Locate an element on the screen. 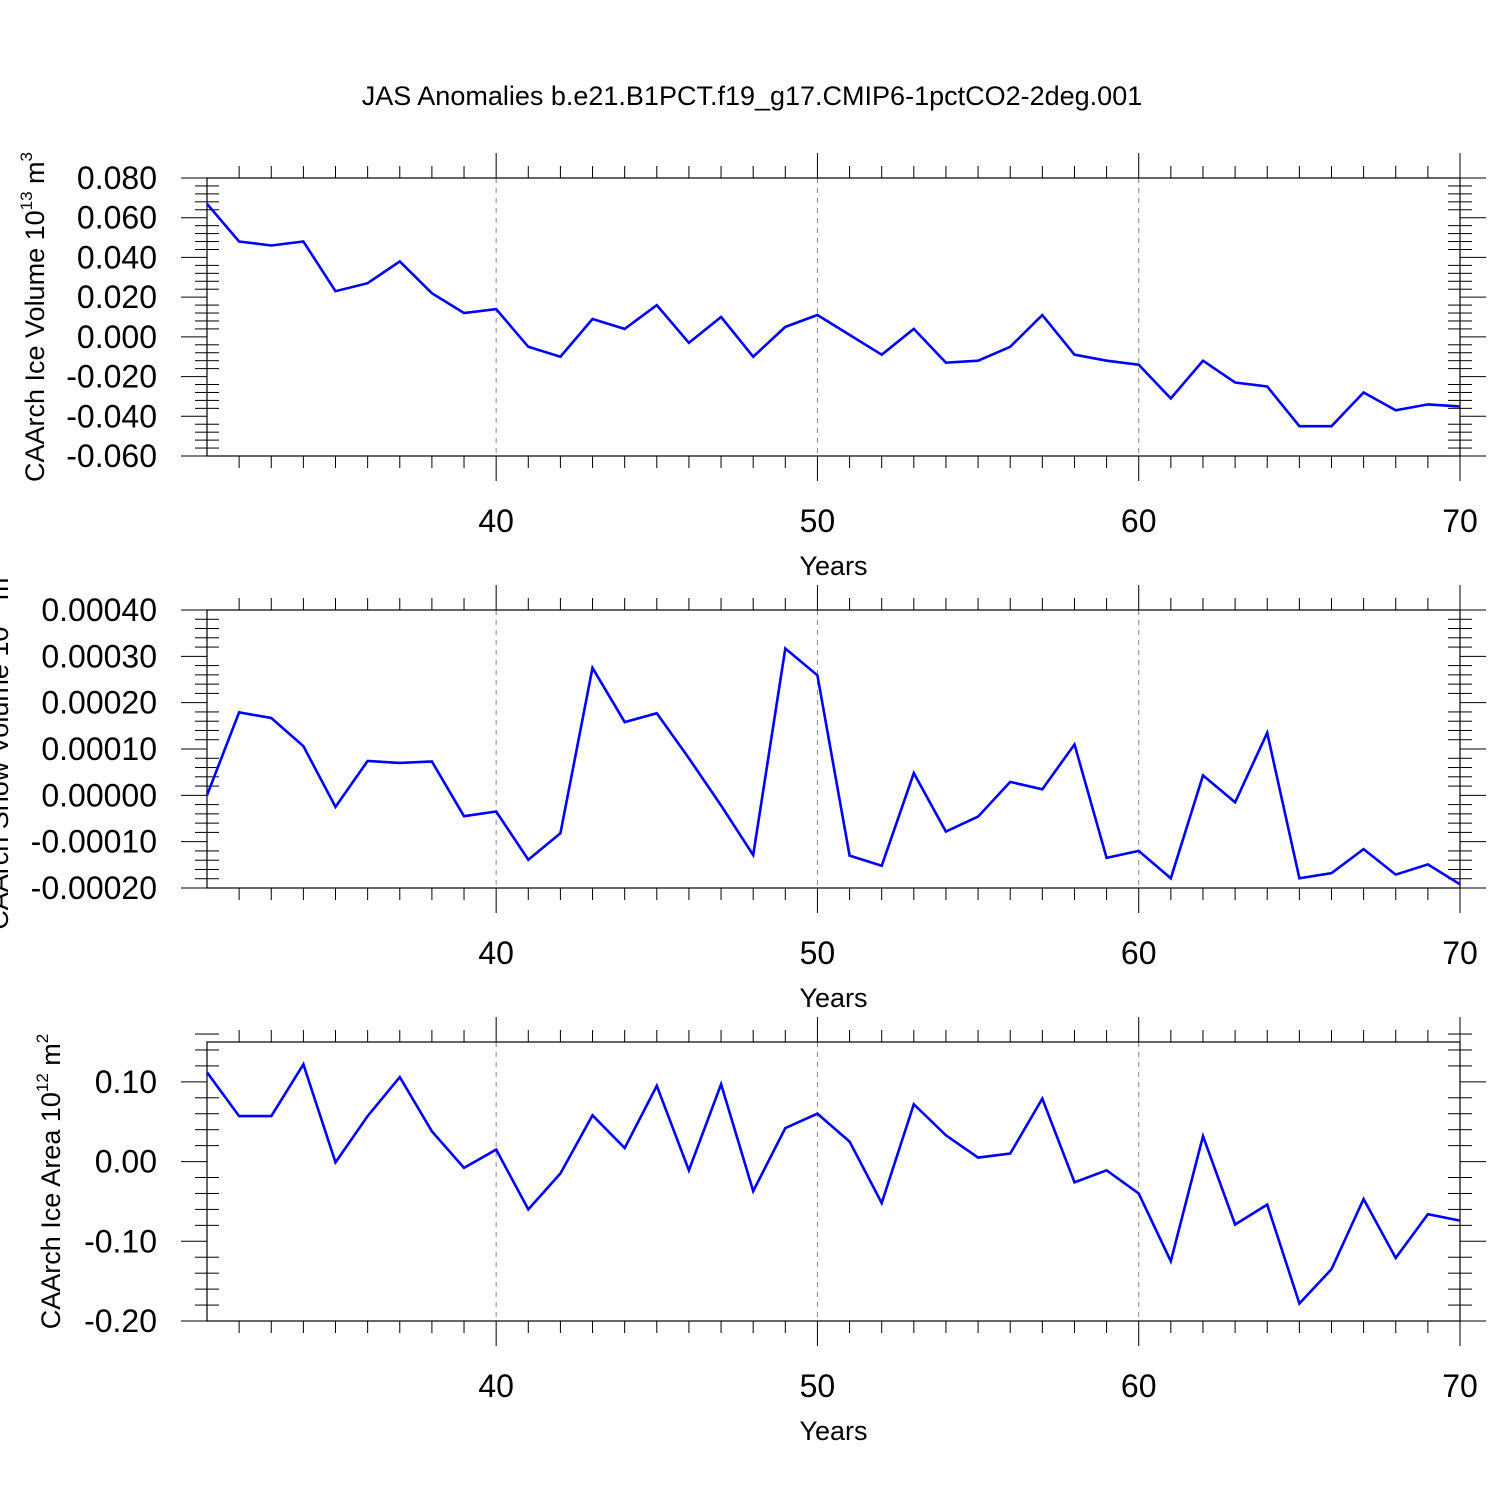 The width and height of the screenshot is (1500, 1500). y-tick-label: -0.20 is located at coordinates (120, 1321).